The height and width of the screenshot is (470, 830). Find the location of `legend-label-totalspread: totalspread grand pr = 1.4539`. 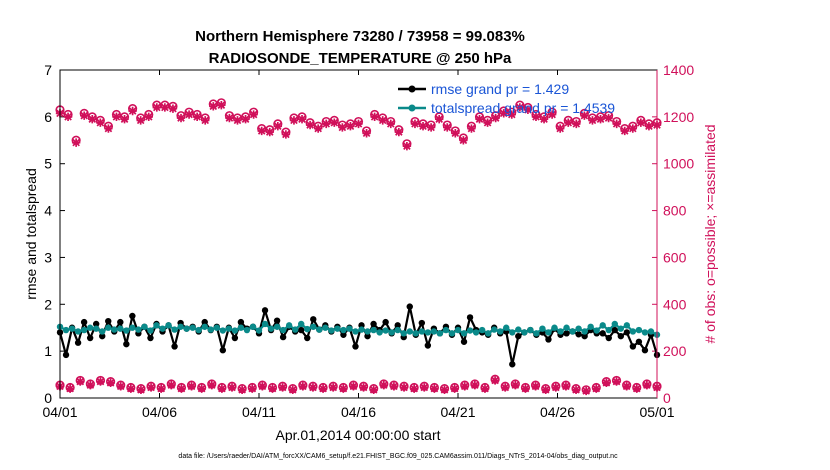

legend-label-totalspread: totalspread grand pr = 1.4539 is located at coordinates (523, 108).